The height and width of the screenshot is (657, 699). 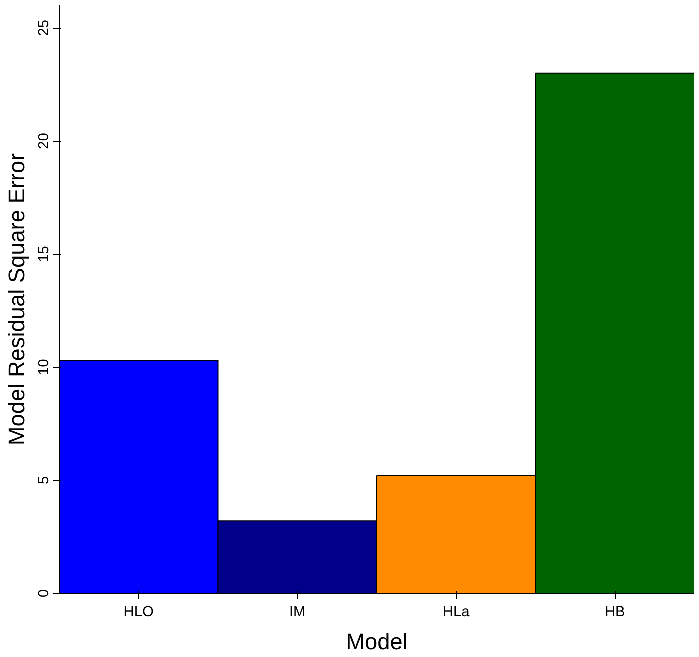 I want to click on y-tick-label: 15, so click(x=44, y=254).